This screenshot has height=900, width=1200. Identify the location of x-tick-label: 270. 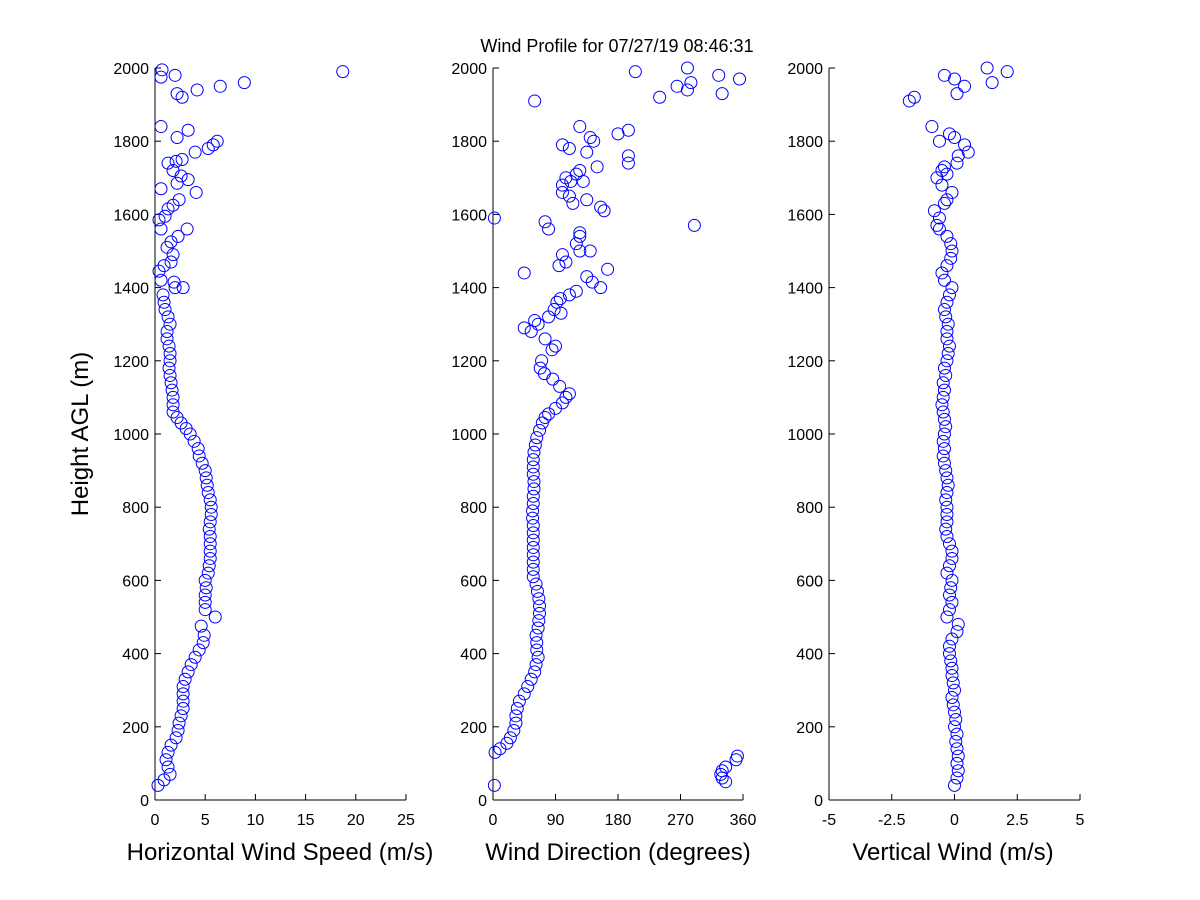
(680, 820).